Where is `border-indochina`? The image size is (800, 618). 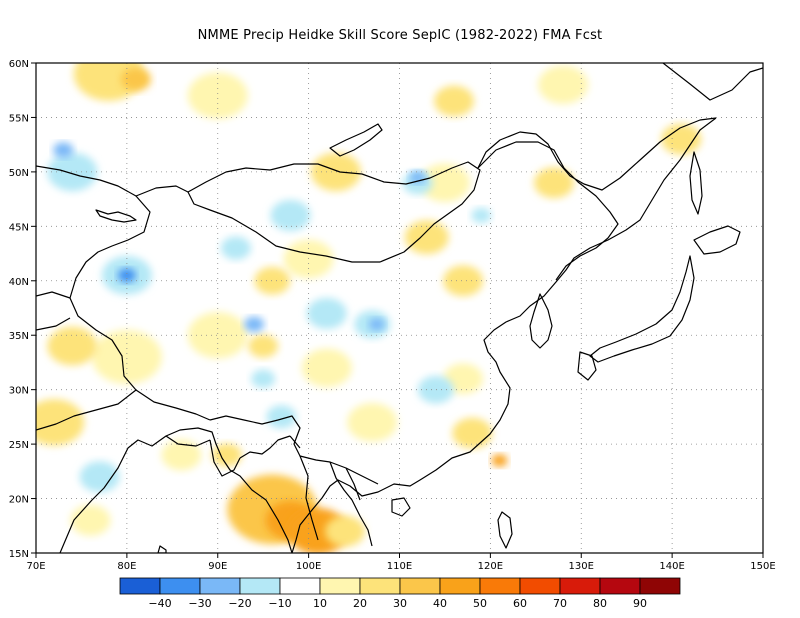
border-indochina is located at coordinates (331, 491).